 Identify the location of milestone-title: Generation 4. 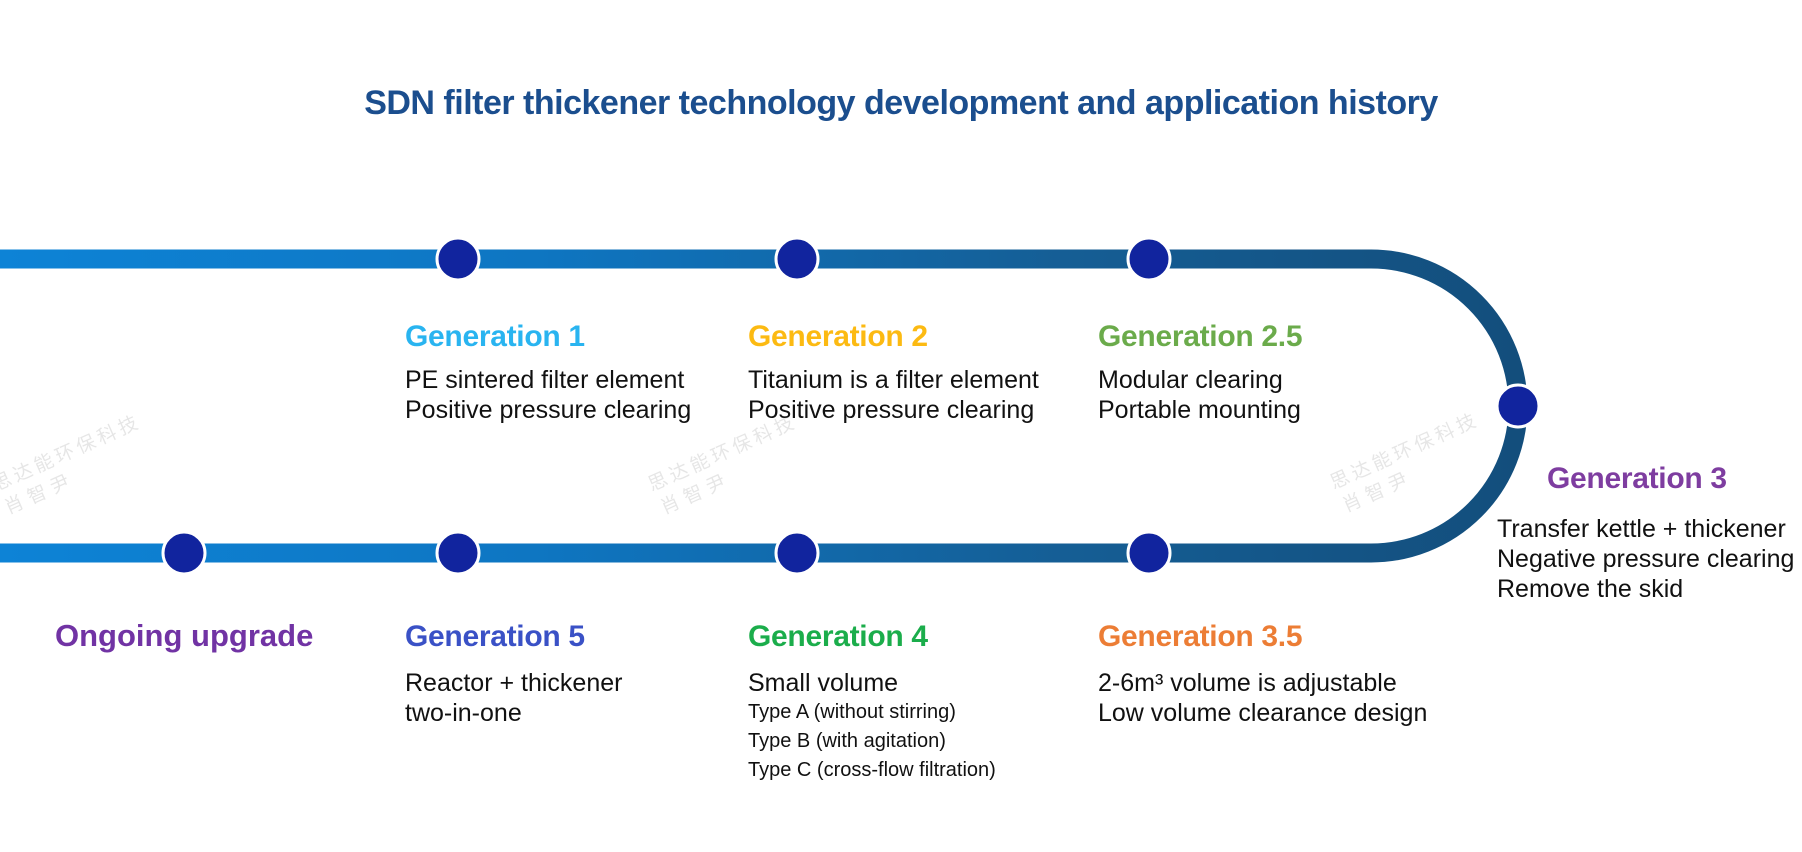
(838, 636).